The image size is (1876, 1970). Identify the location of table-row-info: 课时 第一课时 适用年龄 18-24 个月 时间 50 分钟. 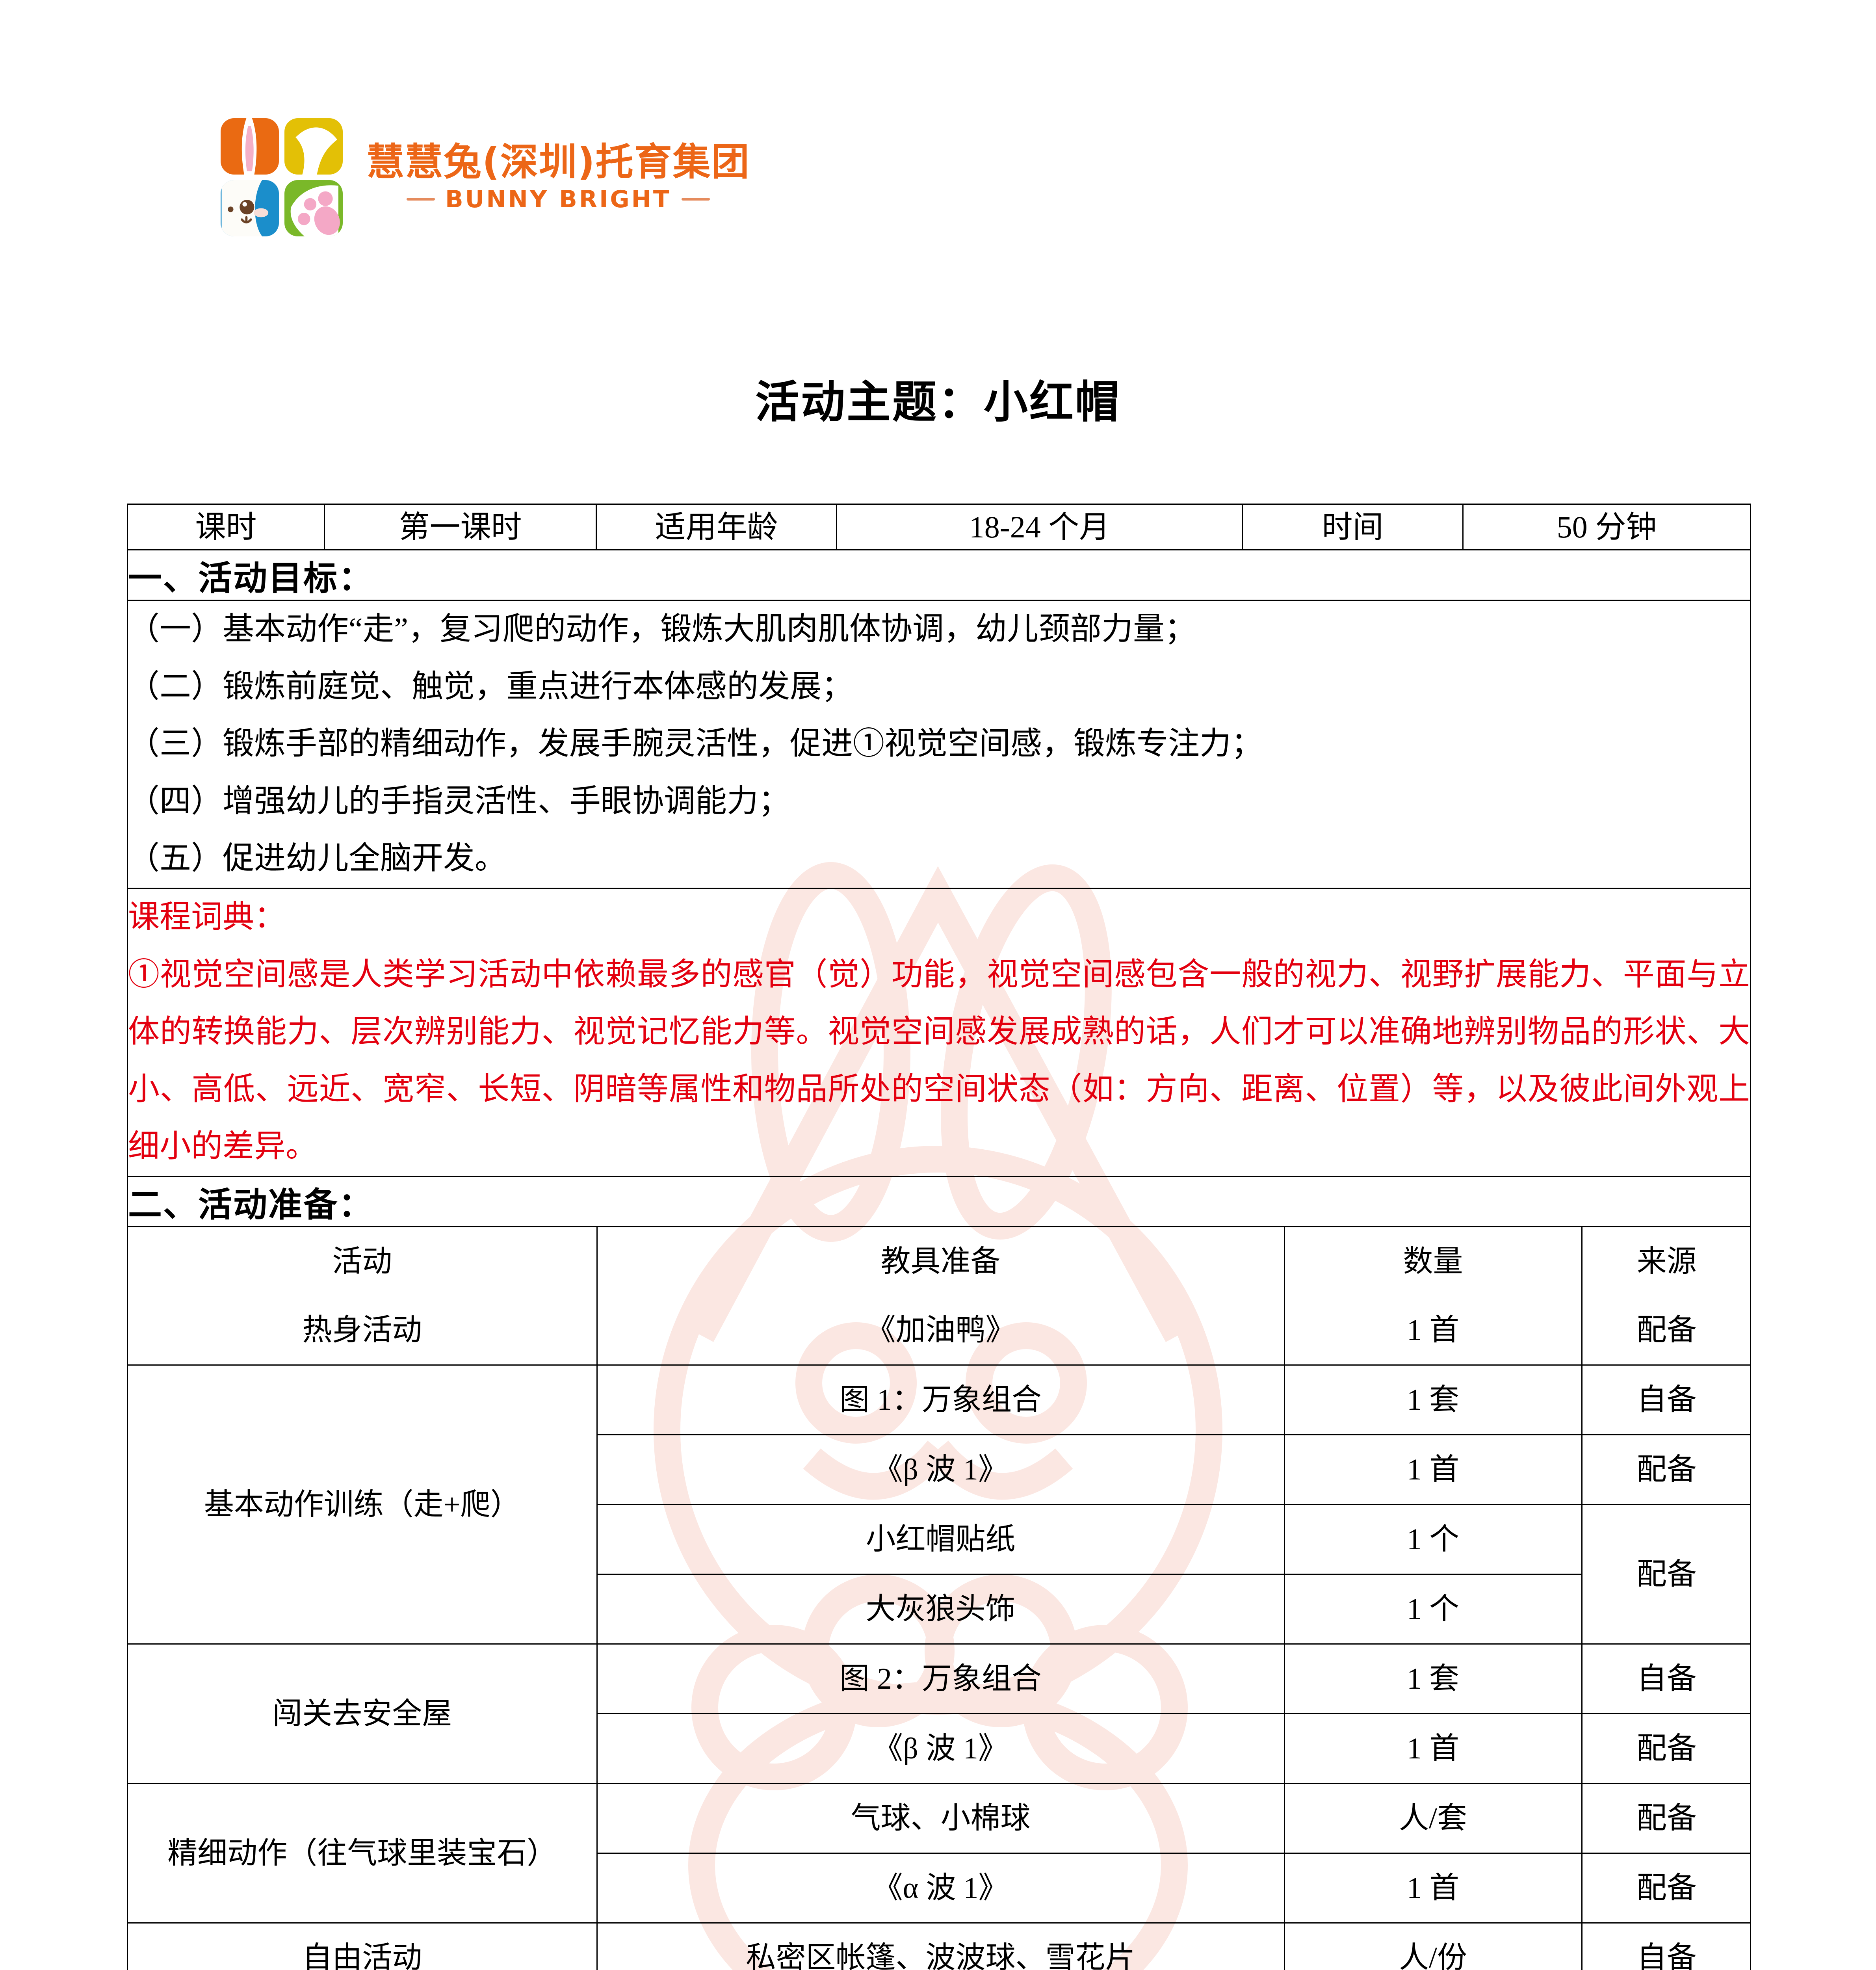
(939, 527).